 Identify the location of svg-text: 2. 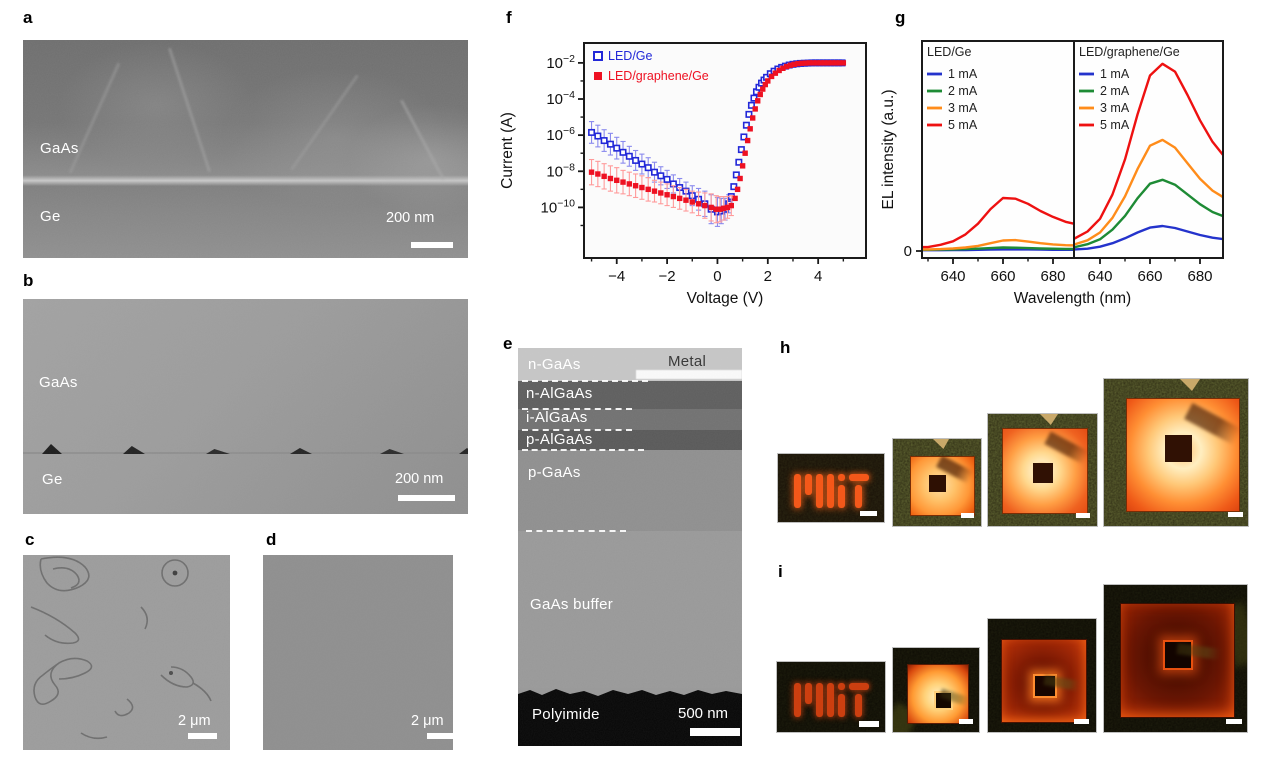
(768, 276).